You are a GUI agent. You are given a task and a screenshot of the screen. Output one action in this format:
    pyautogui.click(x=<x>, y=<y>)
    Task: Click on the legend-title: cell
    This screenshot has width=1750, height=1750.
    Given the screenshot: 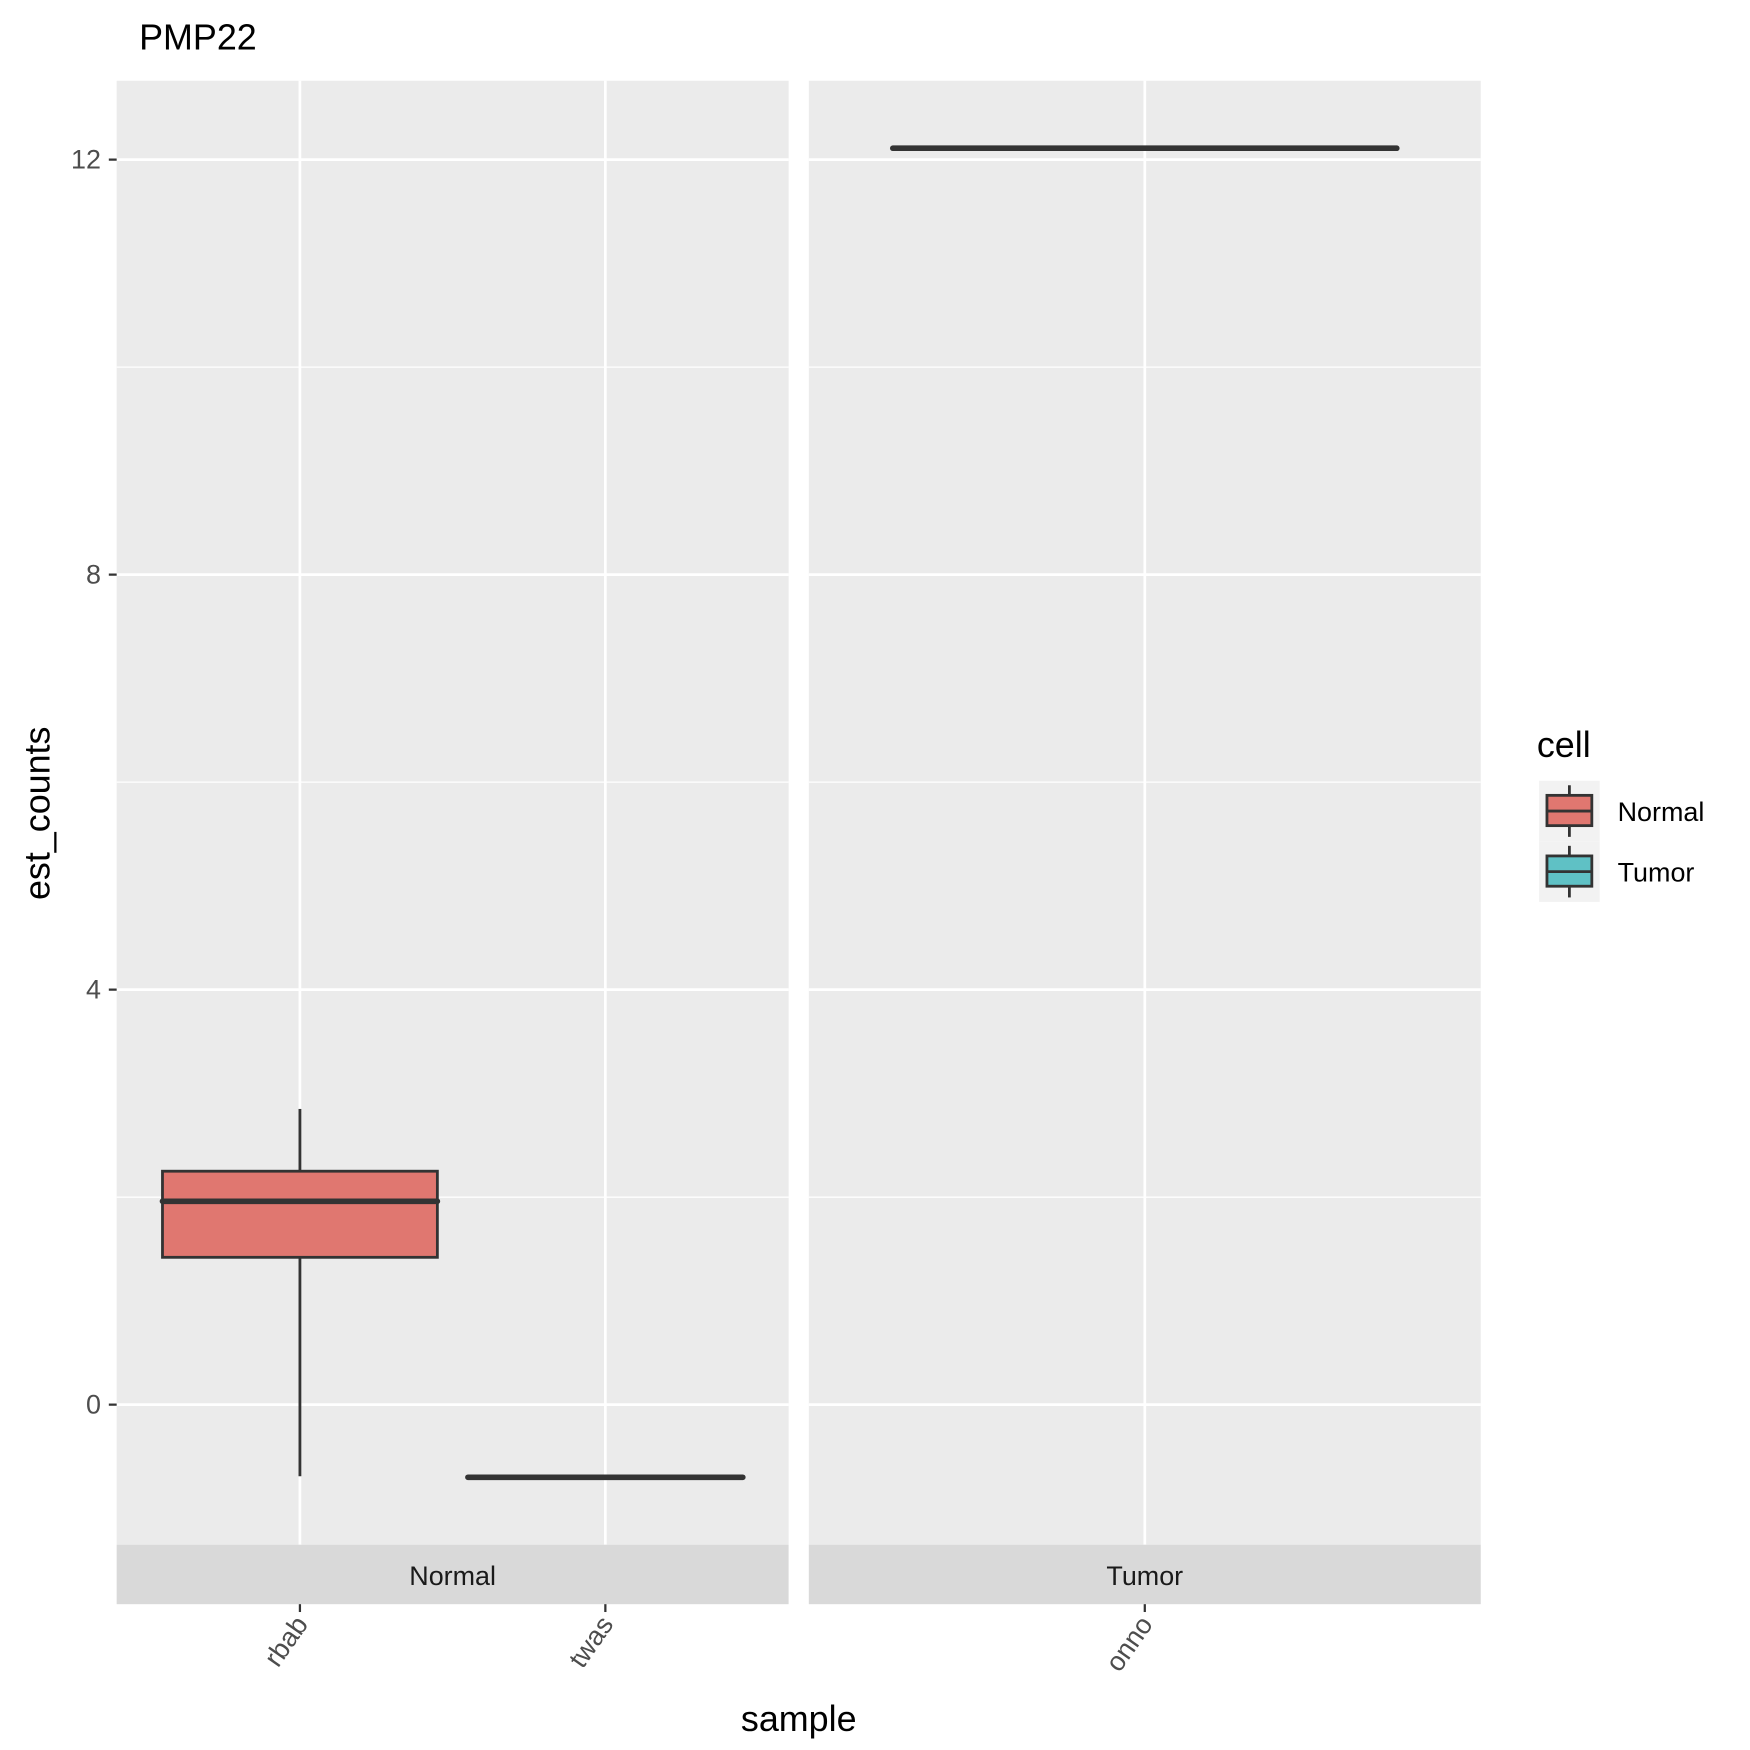 What is the action you would take?
    pyautogui.click(x=1564, y=745)
    